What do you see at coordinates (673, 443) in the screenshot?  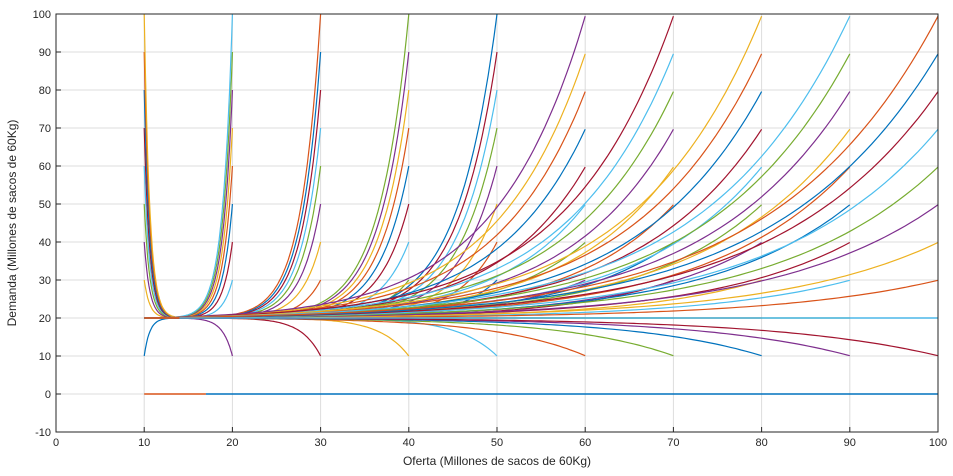 I see `x-tick-label: 70` at bounding box center [673, 443].